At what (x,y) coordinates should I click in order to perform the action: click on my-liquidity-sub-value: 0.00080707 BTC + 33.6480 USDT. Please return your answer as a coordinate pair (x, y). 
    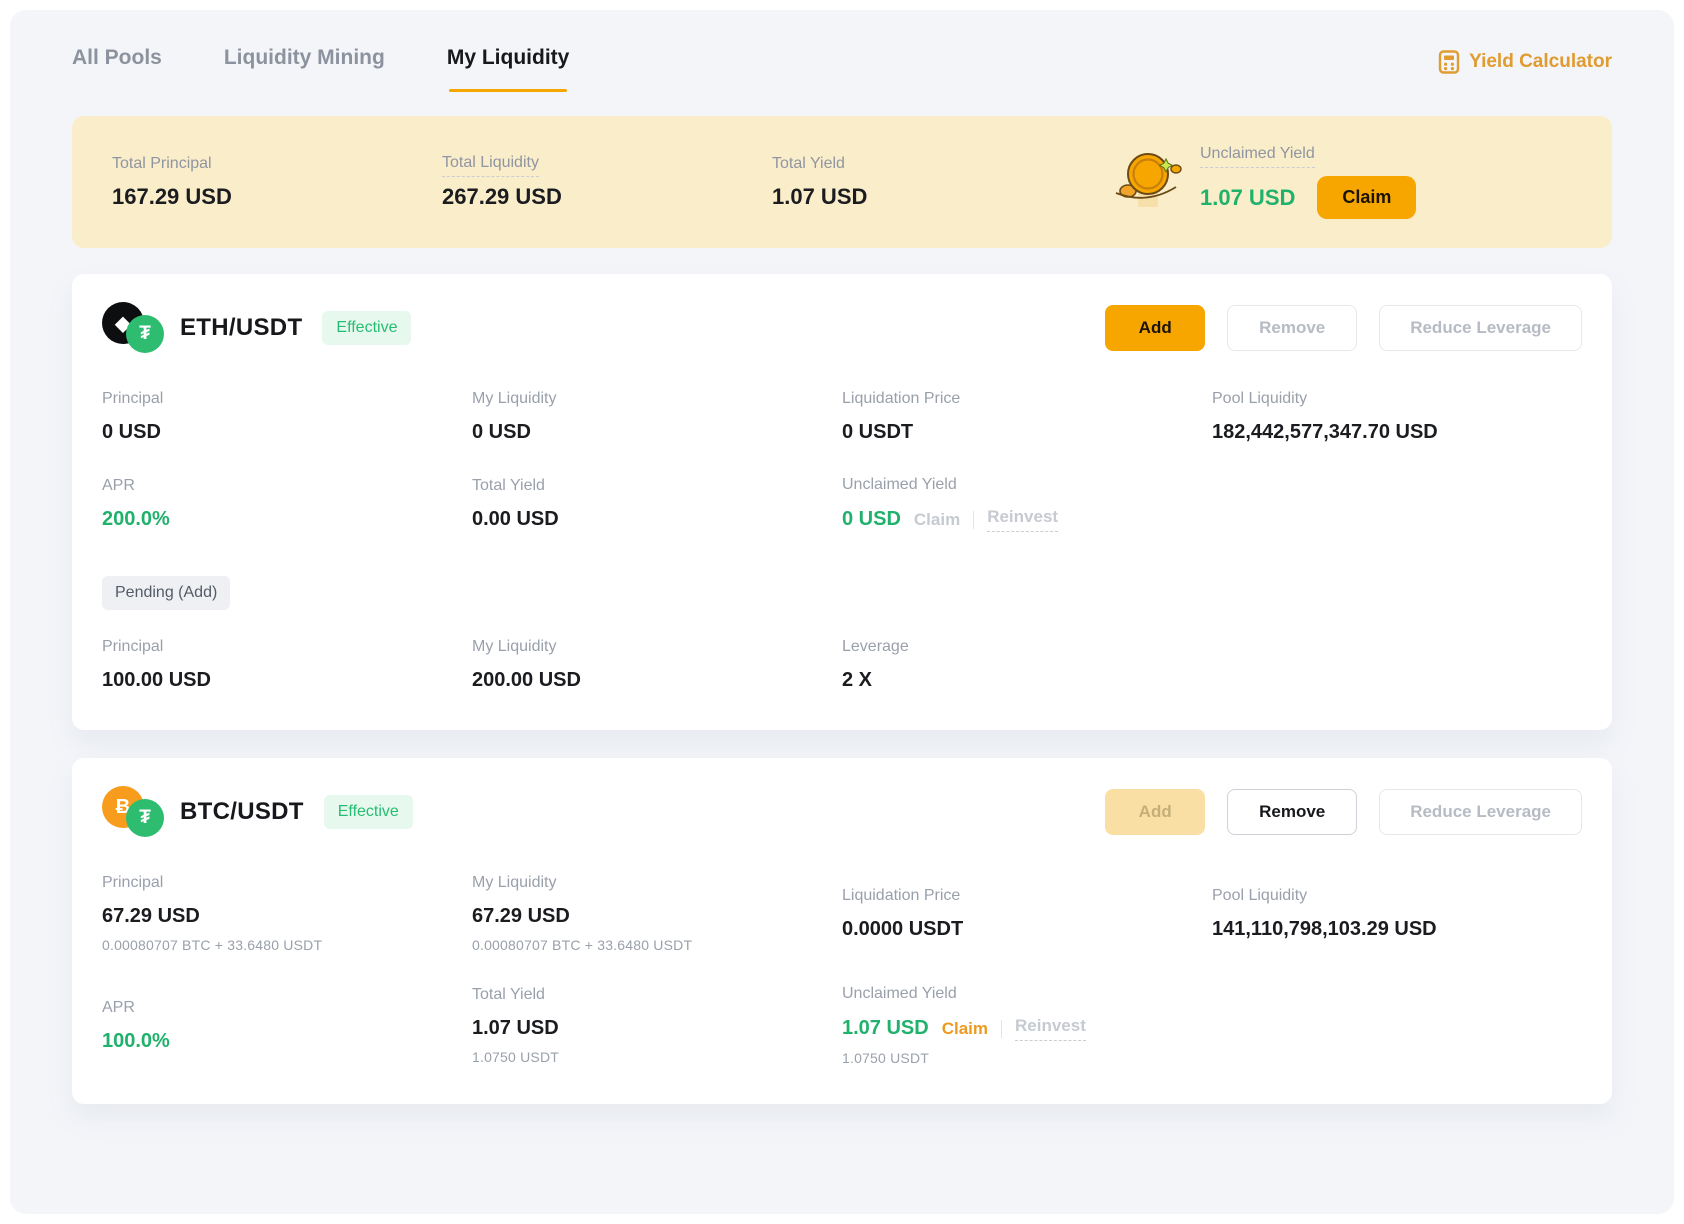
    Looking at the image, I should click on (582, 945).